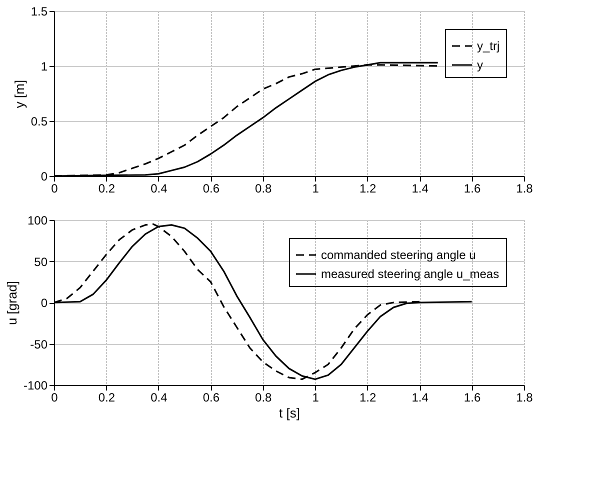 This screenshot has height=477, width=603. I want to click on y-axis-title: u [grad], so click(12, 303).